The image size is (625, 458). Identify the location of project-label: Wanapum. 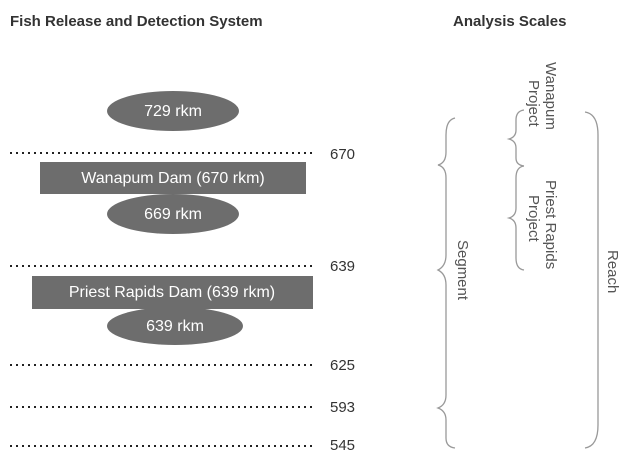
(550, 96).